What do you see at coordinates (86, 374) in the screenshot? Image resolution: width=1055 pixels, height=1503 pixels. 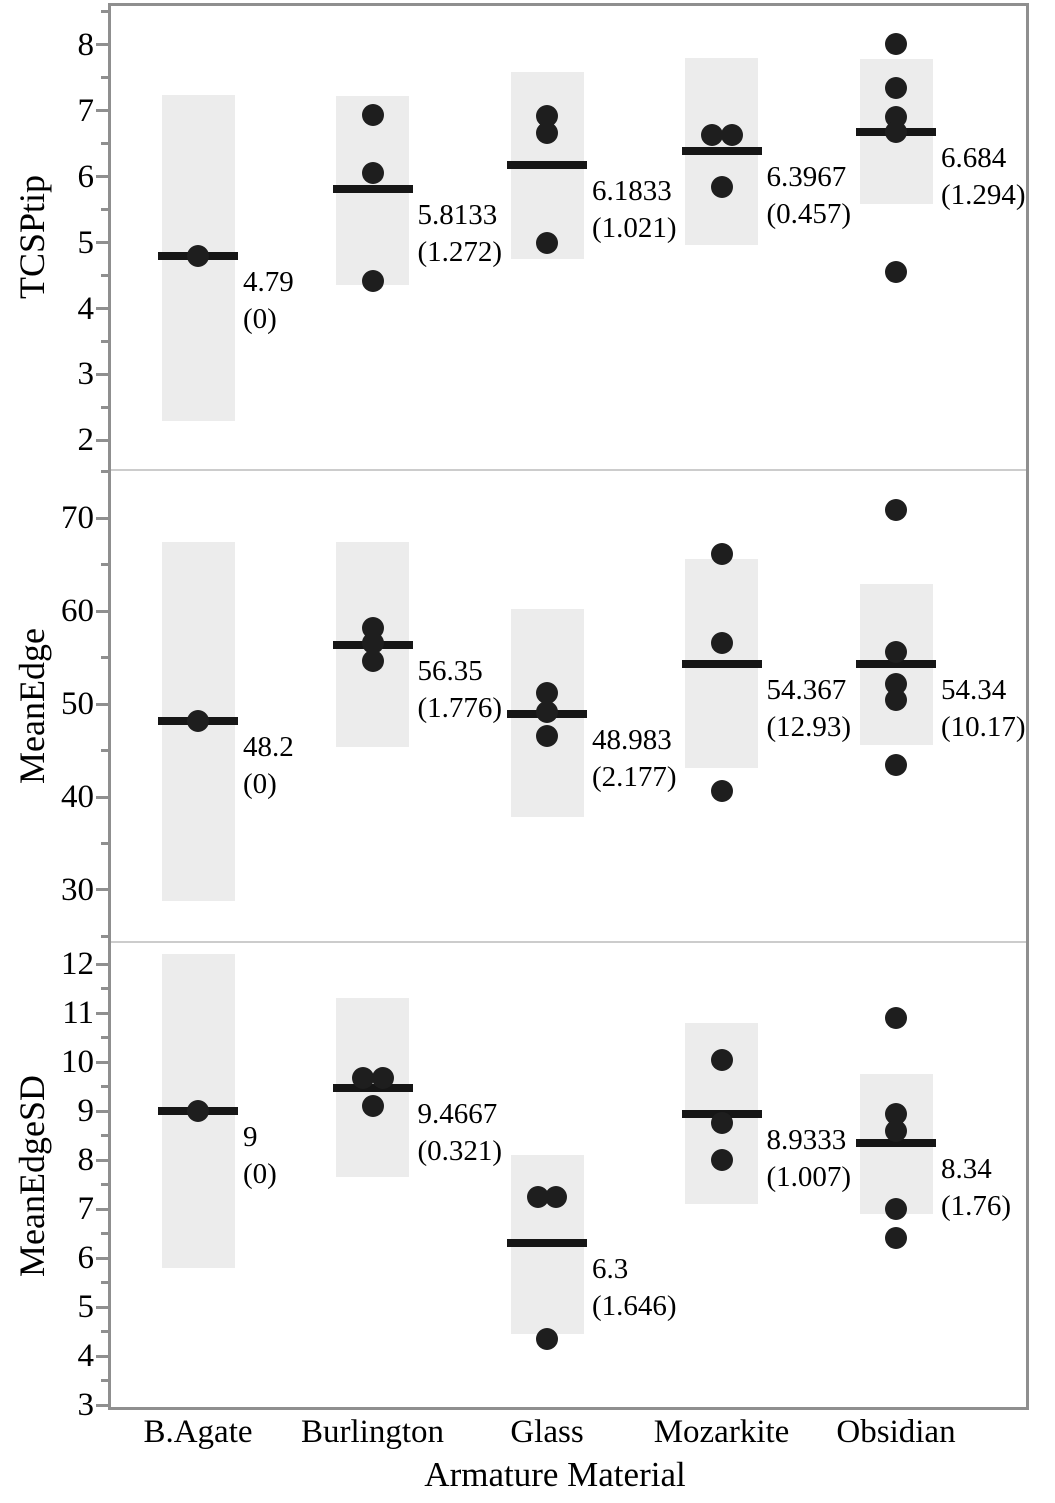 I see `y-tick-label: 3` at bounding box center [86, 374].